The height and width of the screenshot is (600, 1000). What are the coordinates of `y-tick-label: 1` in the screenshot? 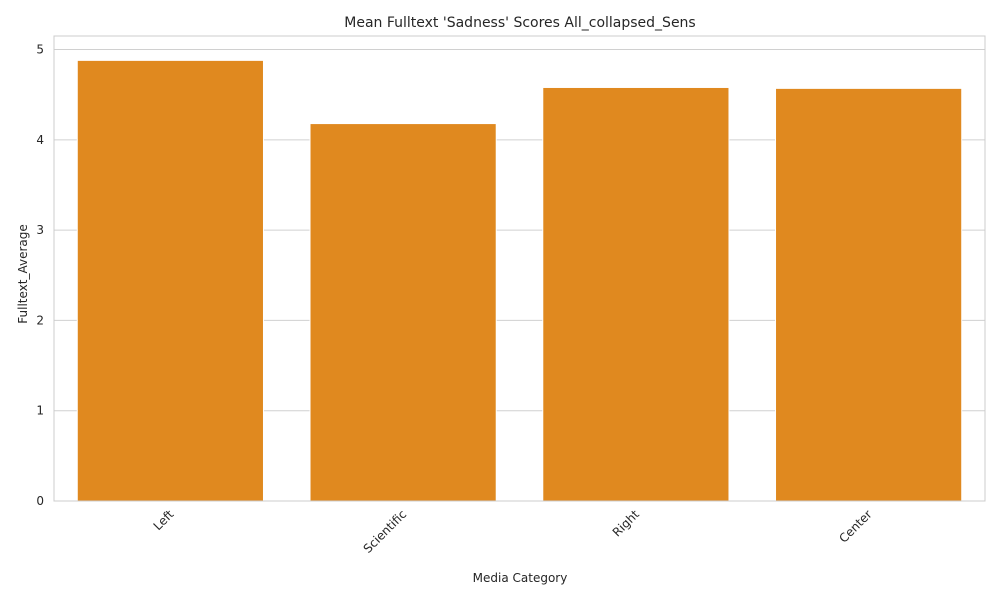 It's located at (40, 411).